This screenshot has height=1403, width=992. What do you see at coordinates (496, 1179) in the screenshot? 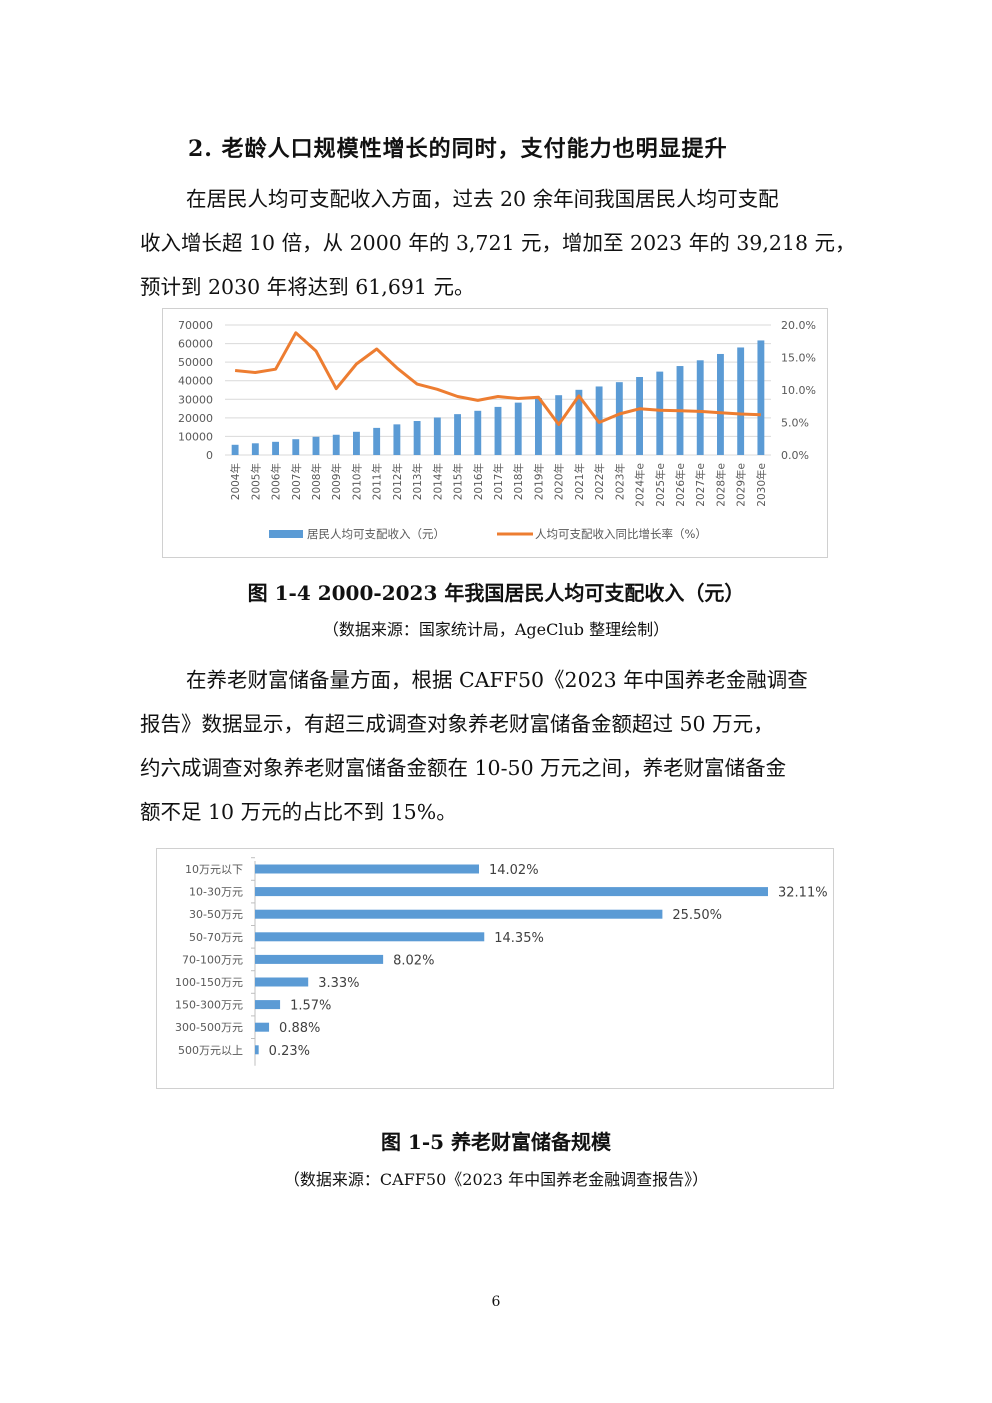
I see `figure-2-source: （数据来源：CAFF50《2023 年中国养老金融调查报告》）` at bounding box center [496, 1179].